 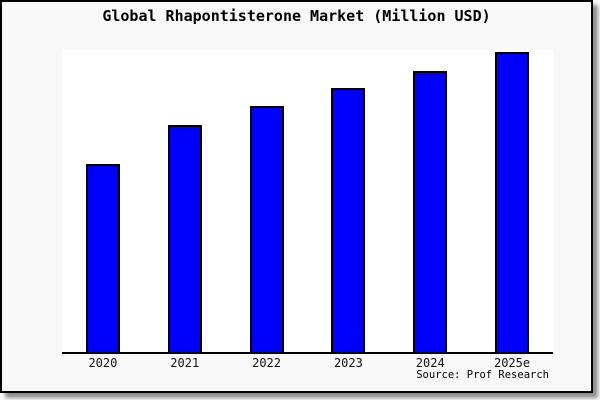 What do you see at coordinates (348, 220) in the screenshot?
I see `bar-2023` at bounding box center [348, 220].